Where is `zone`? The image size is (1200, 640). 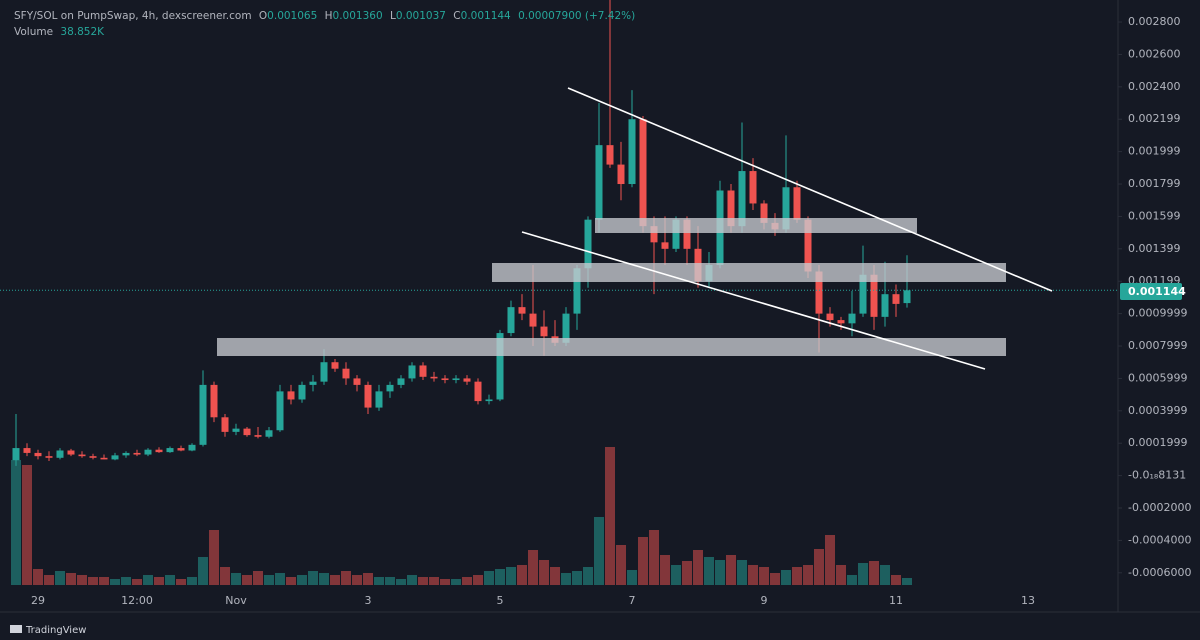 zone is located at coordinates (611, 347).